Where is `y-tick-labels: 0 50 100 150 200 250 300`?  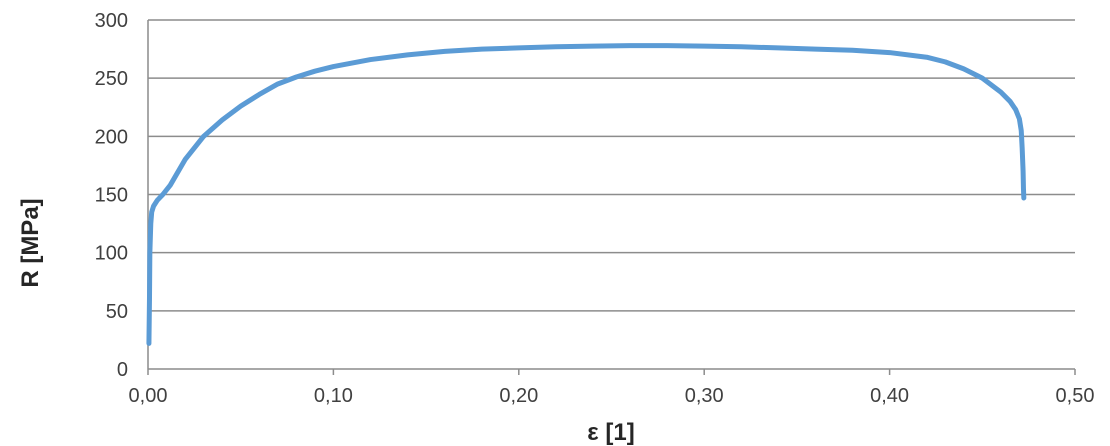
y-tick-labels: 0 50 100 150 200 250 300 is located at coordinates (111, 195).